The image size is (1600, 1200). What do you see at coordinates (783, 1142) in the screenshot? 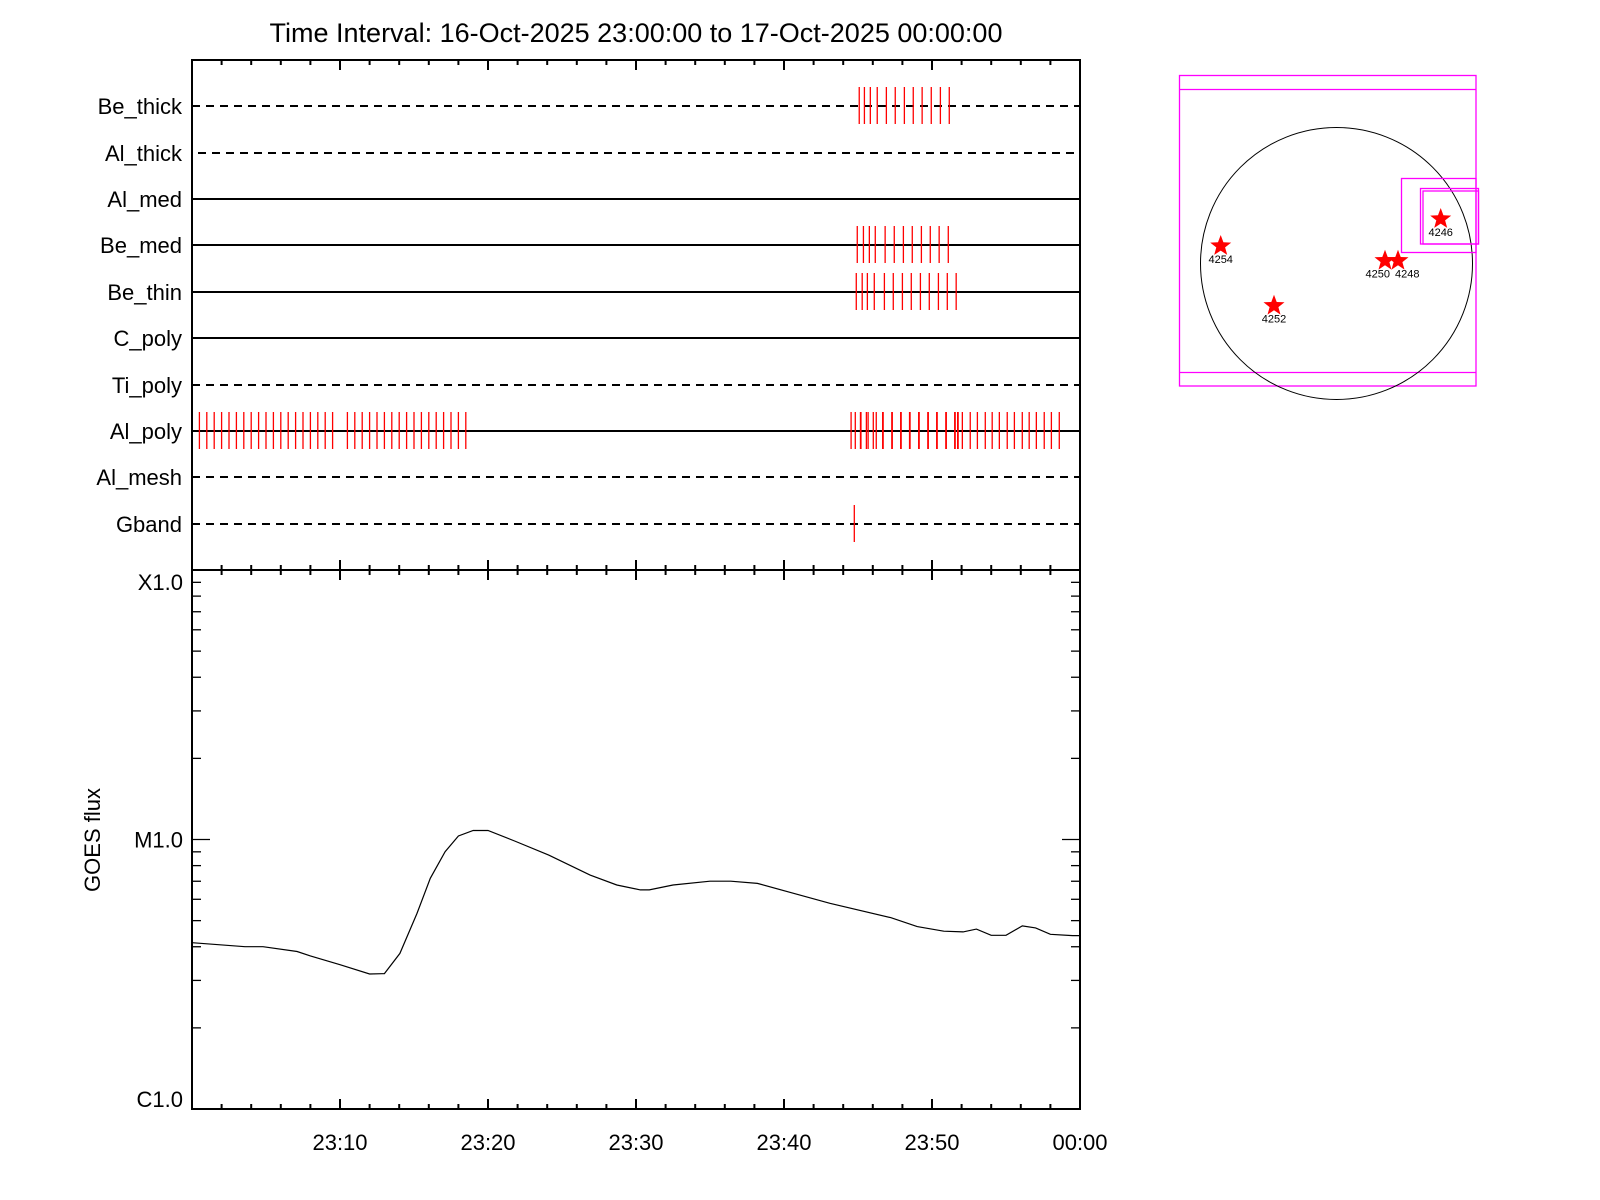
I see `x-tick-label: 23:40` at bounding box center [783, 1142].